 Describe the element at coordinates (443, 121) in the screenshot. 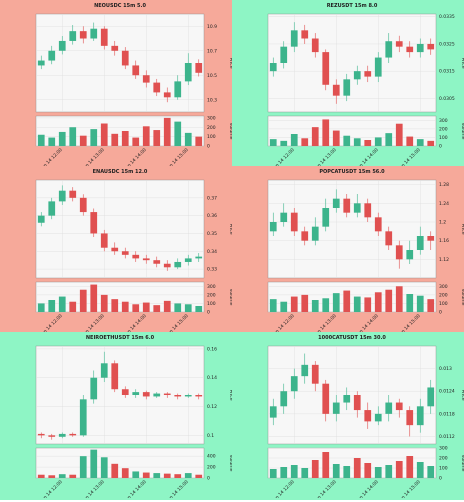

I see `y2-tick-label: 300` at that location.